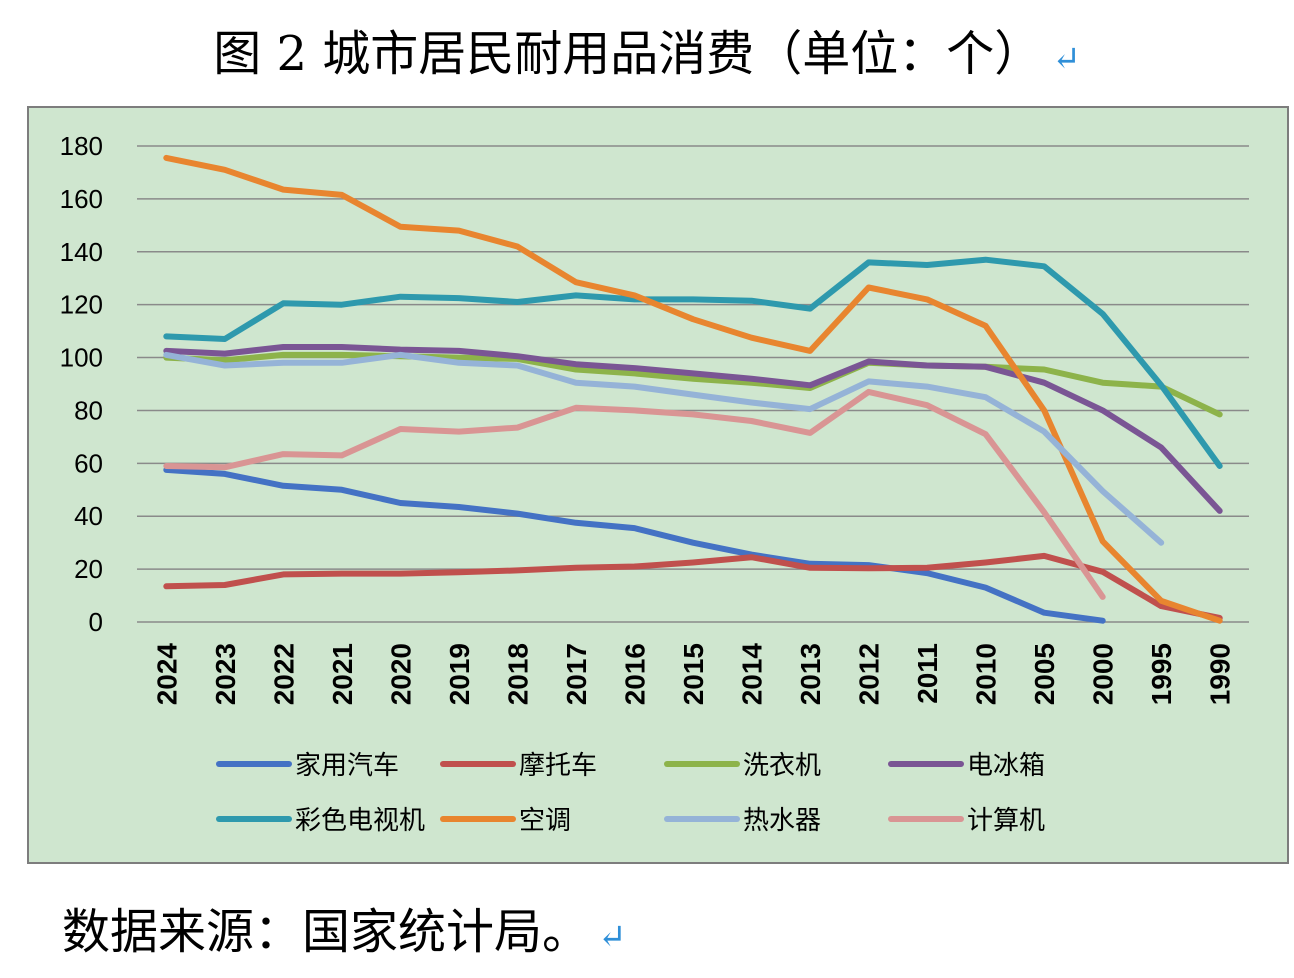 This screenshot has height=978, width=1294. Describe the element at coordinates (342, 674) in the screenshot. I see `x-tick-label: 2021` at that location.